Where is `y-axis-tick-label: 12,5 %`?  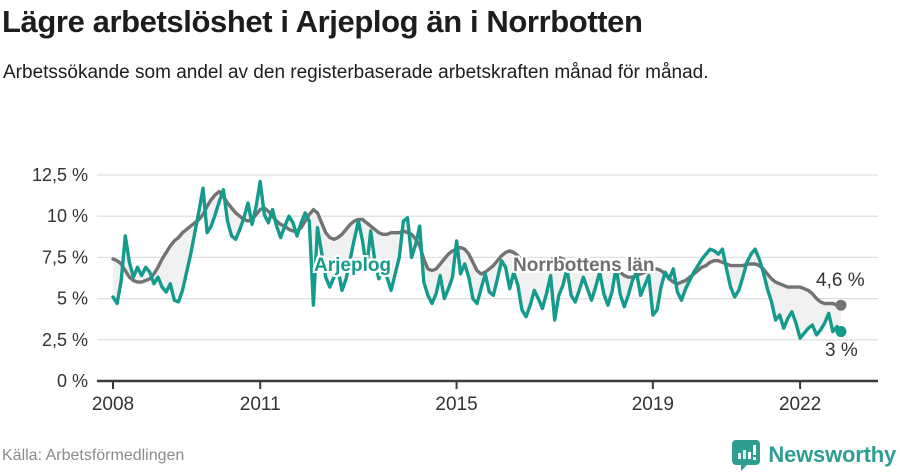 y-axis-tick-label: 12,5 % is located at coordinates (60, 175).